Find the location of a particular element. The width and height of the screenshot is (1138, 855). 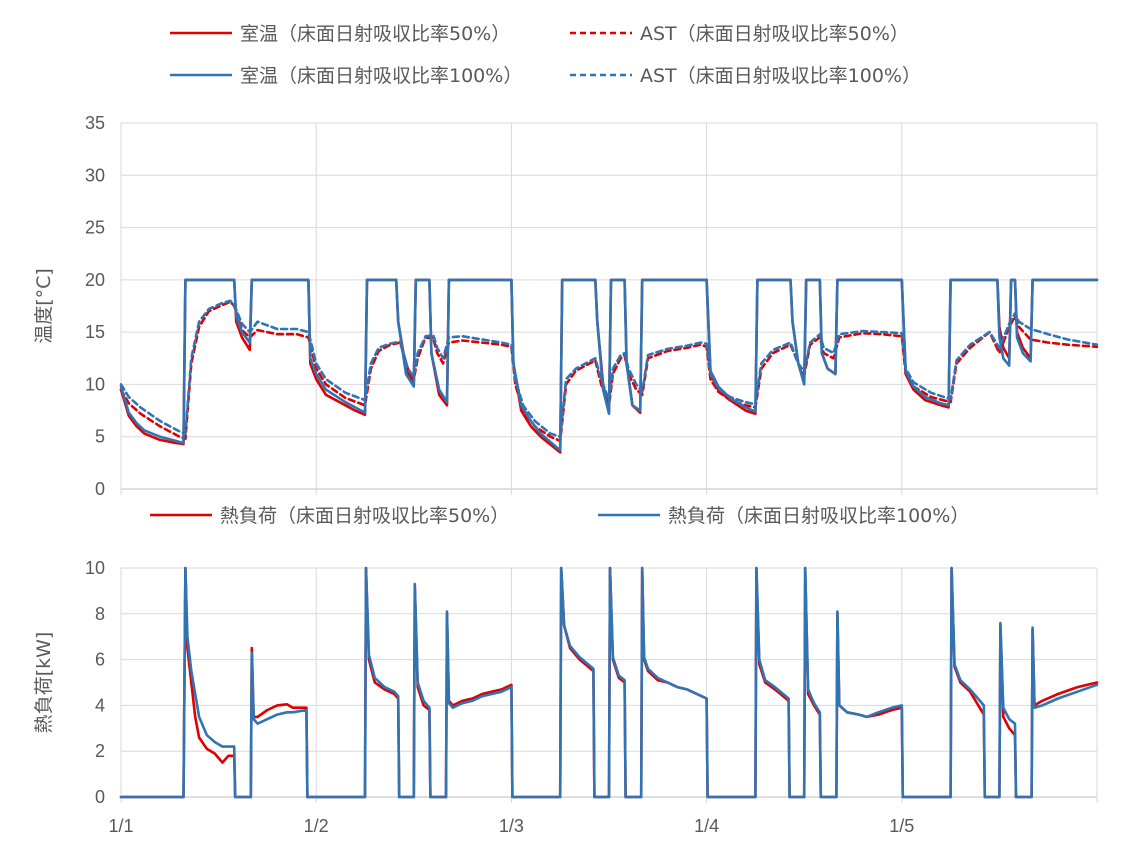

x-tick-label: 1/1 is located at coordinates (120, 826).